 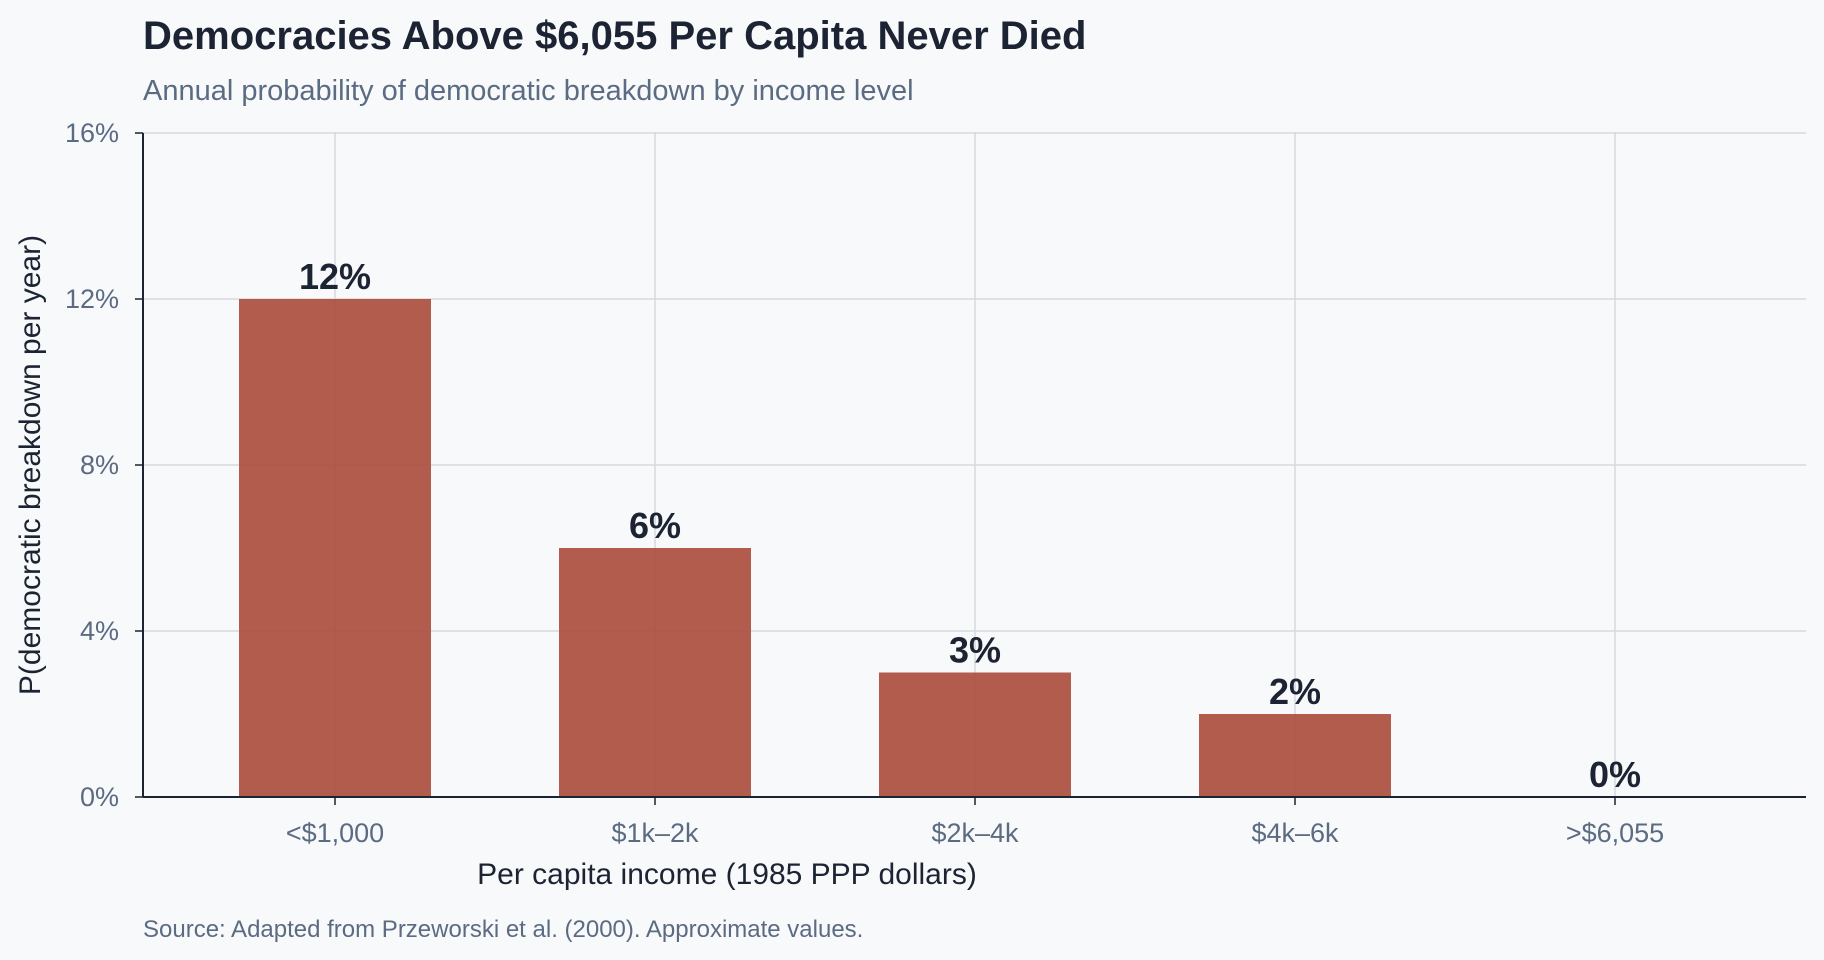 What do you see at coordinates (655, 525) in the screenshot?
I see `data-label: 6%` at bounding box center [655, 525].